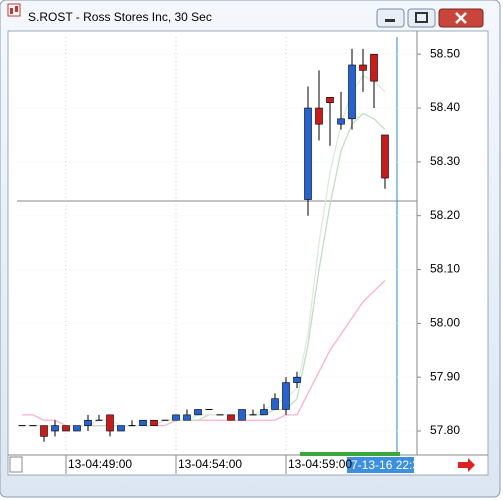  What do you see at coordinates (120, 17) in the screenshot?
I see `window-title: S.ROST - Ross Stores Inc, 30 Sec` at bounding box center [120, 17].